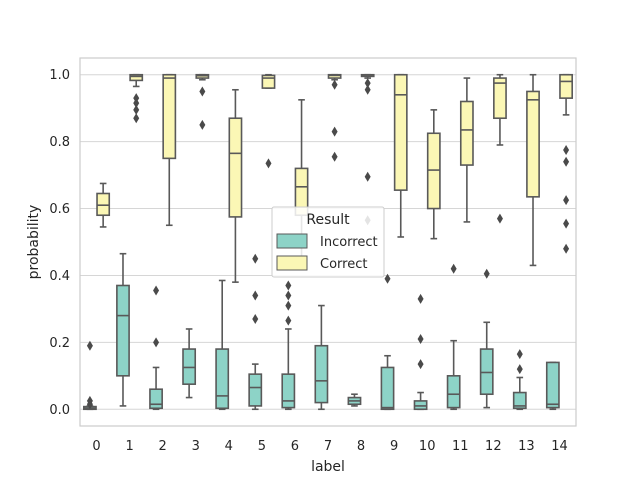 The height and width of the screenshot is (484, 640). Describe the element at coordinates (328, 220) in the screenshot. I see `legend-title: Result` at that location.